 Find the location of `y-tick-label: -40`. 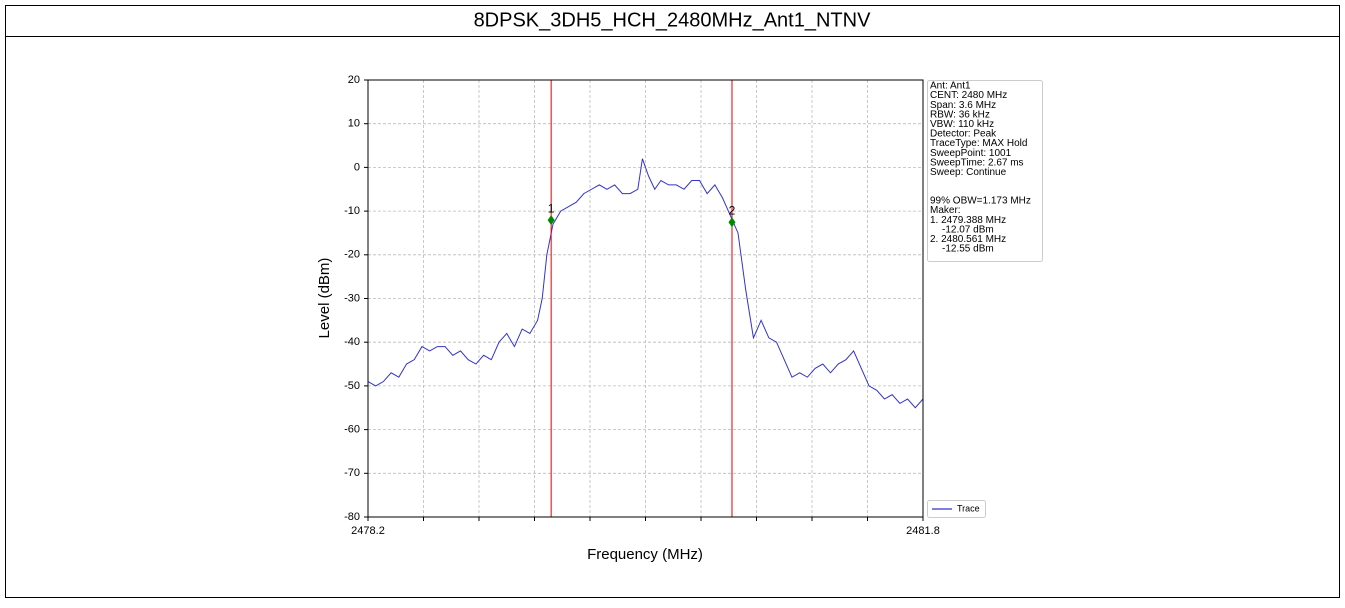

y-tick-label: -40 is located at coordinates (352, 342).